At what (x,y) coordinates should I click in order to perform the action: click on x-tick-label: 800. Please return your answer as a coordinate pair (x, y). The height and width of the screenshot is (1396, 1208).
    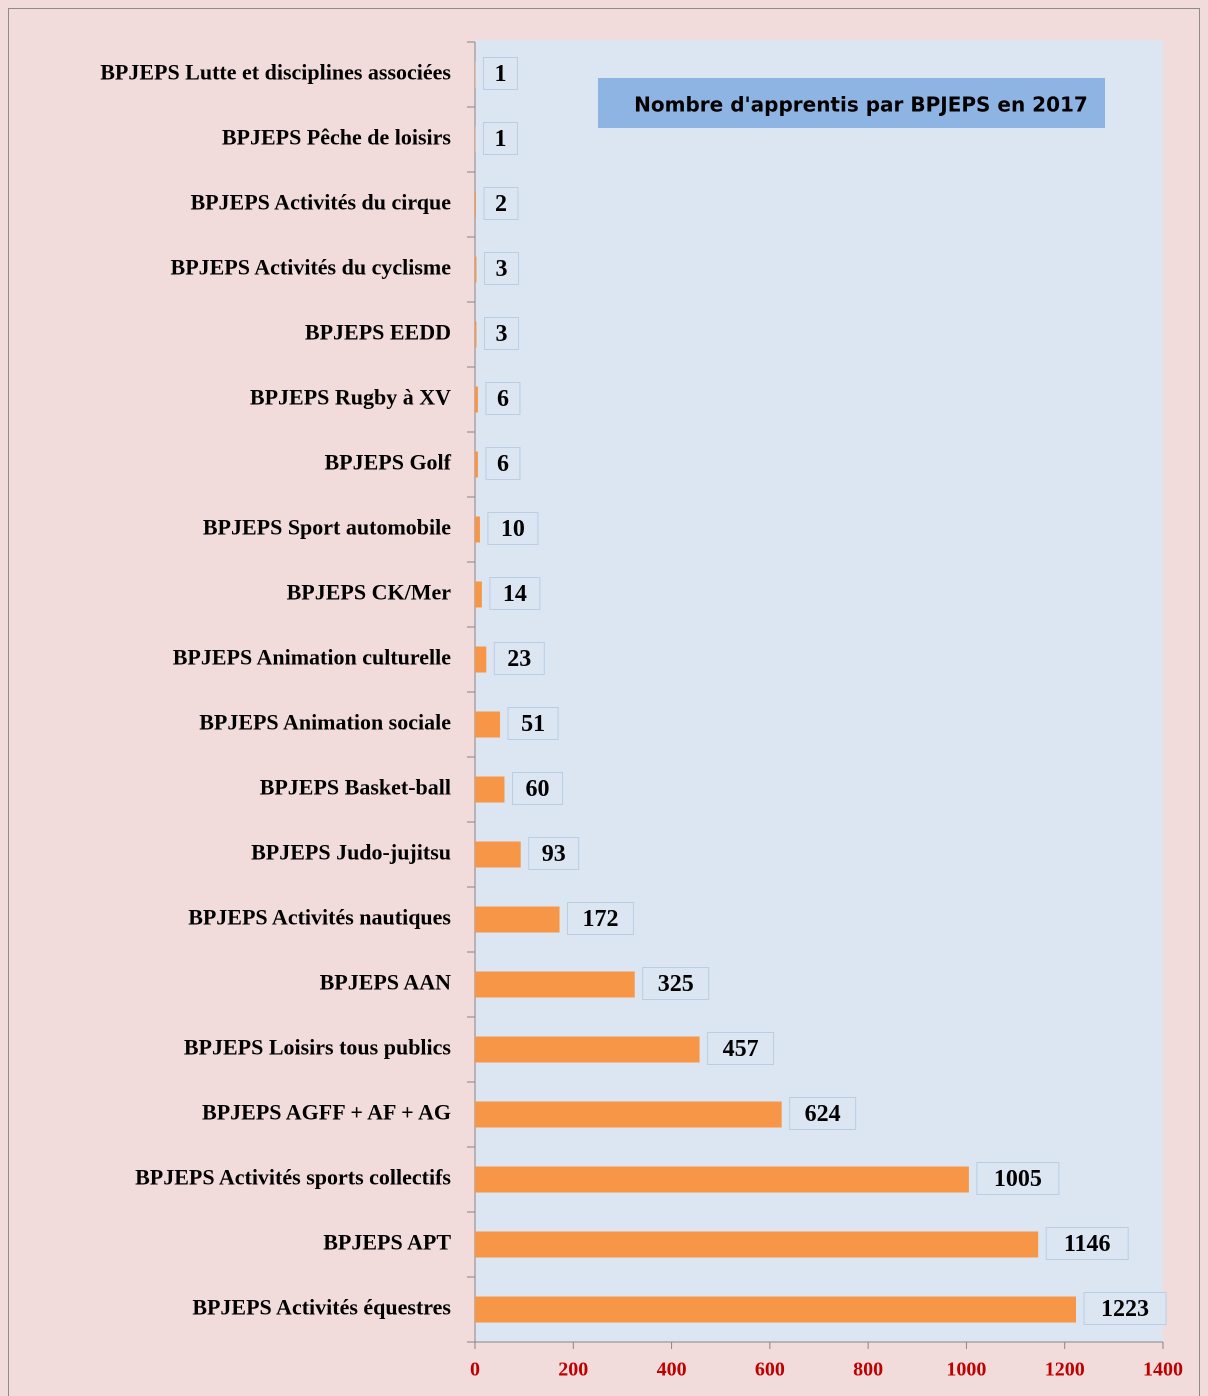
    Looking at the image, I should click on (868, 1370).